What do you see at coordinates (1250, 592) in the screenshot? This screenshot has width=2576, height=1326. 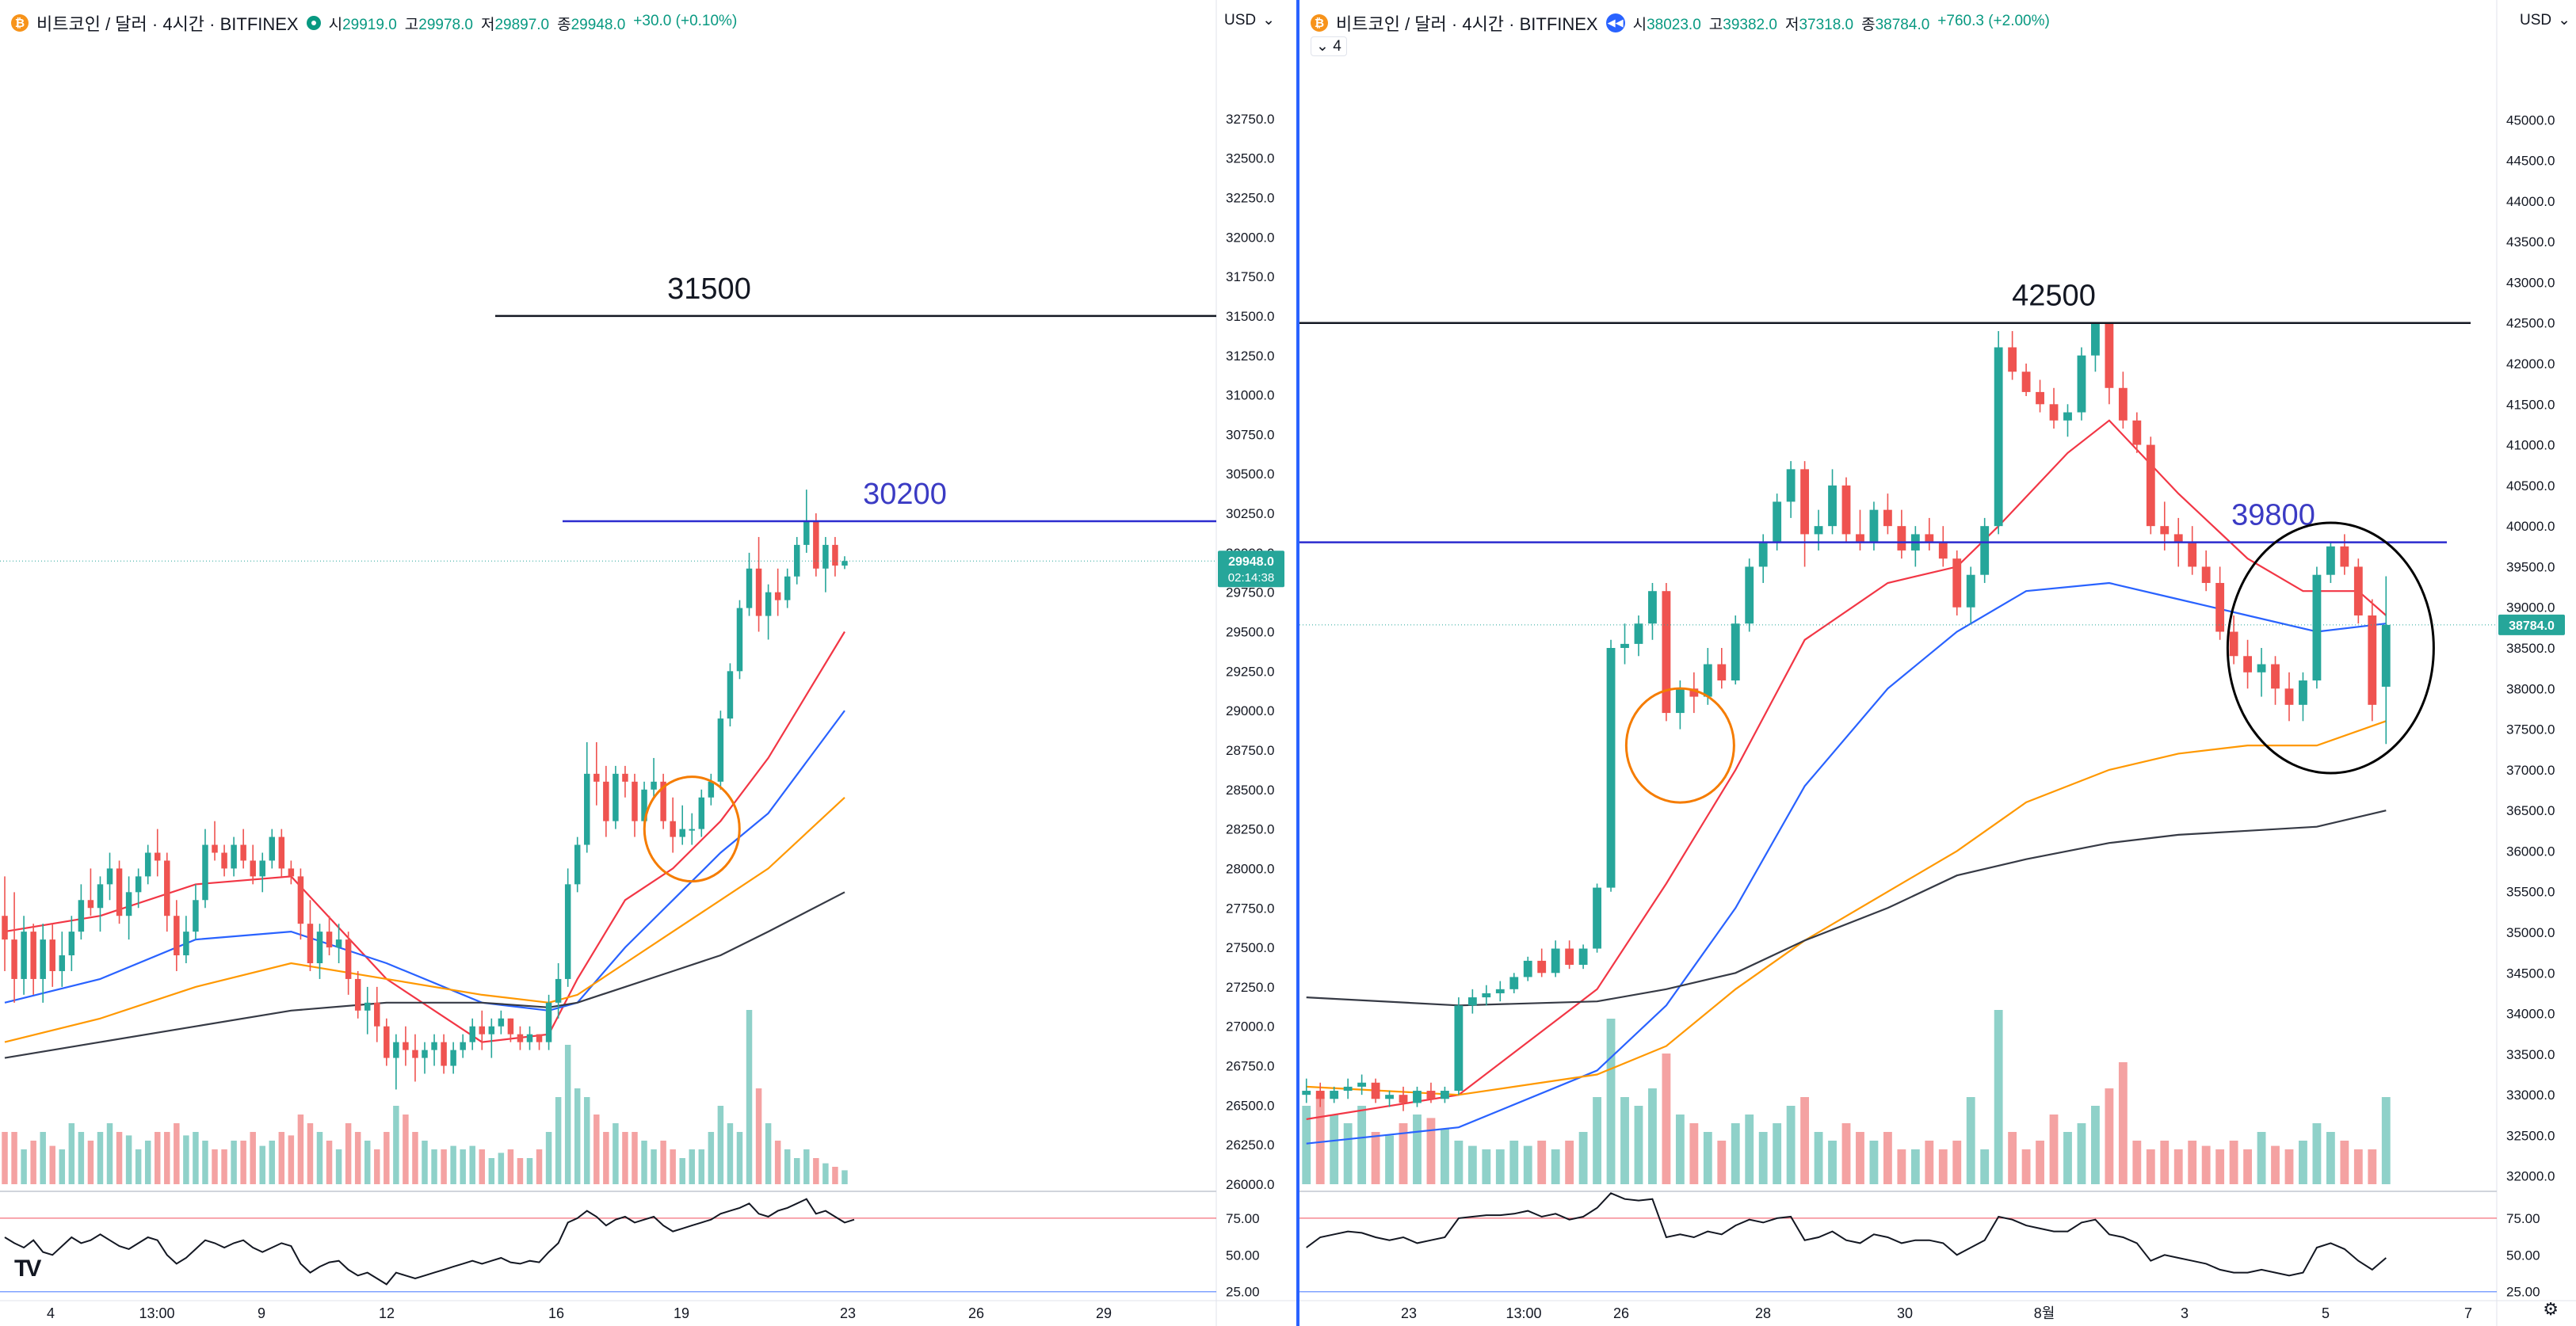 I see `price-tick-label: 29750.0` at bounding box center [1250, 592].